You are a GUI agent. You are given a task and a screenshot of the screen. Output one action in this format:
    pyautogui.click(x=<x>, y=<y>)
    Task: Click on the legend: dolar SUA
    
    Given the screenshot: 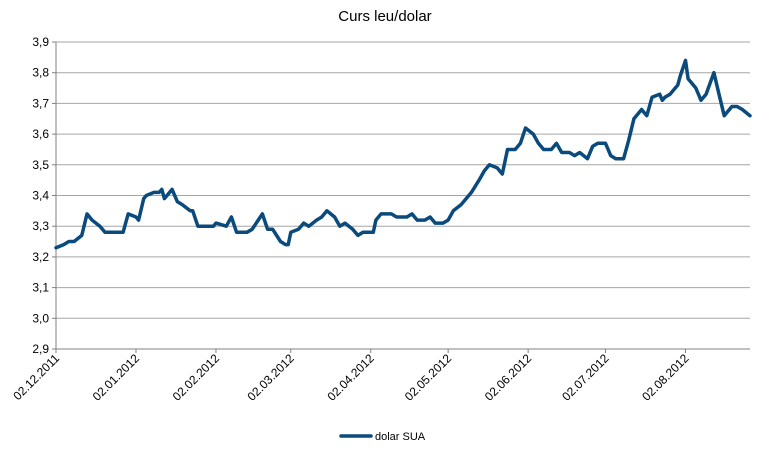 What is the action you would take?
    pyautogui.click(x=382, y=437)
    